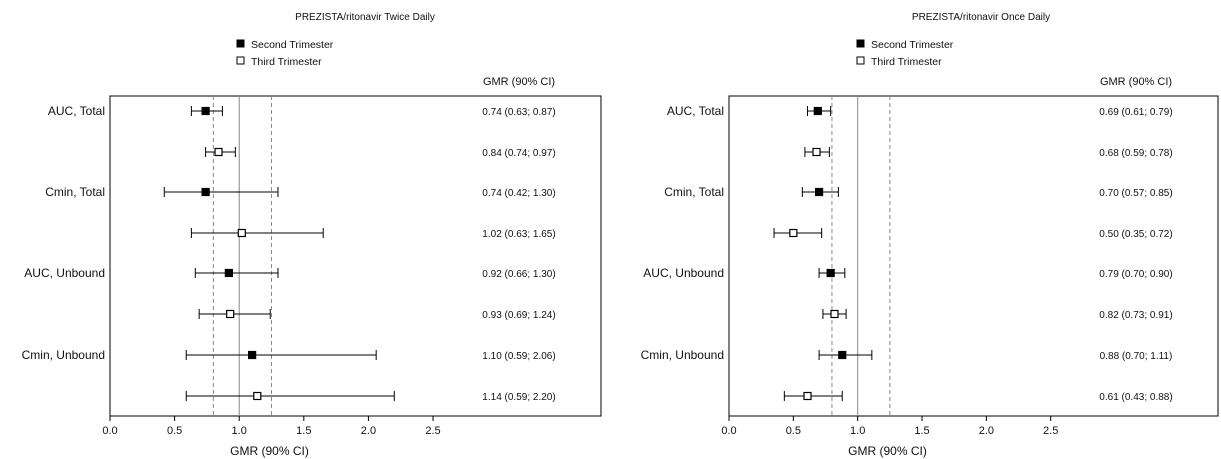 This screenshot has width=1221, height=459. What do you see at coordinates (518, 234) in the screenshot?
I see `ci-value-text: 1.02 (0.63; 1.65)` at bounding box center [518, 234].